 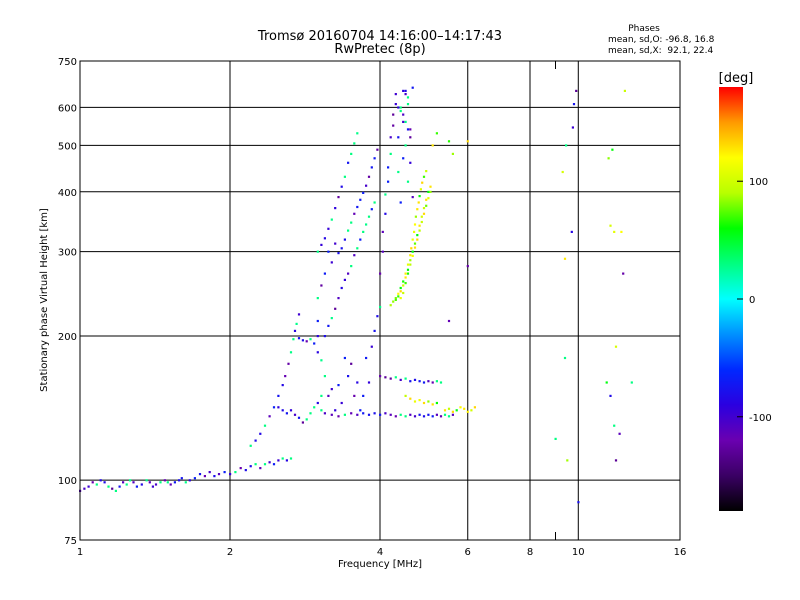 I want to click on x-tick-label: 4, so click(x=380, y=552).